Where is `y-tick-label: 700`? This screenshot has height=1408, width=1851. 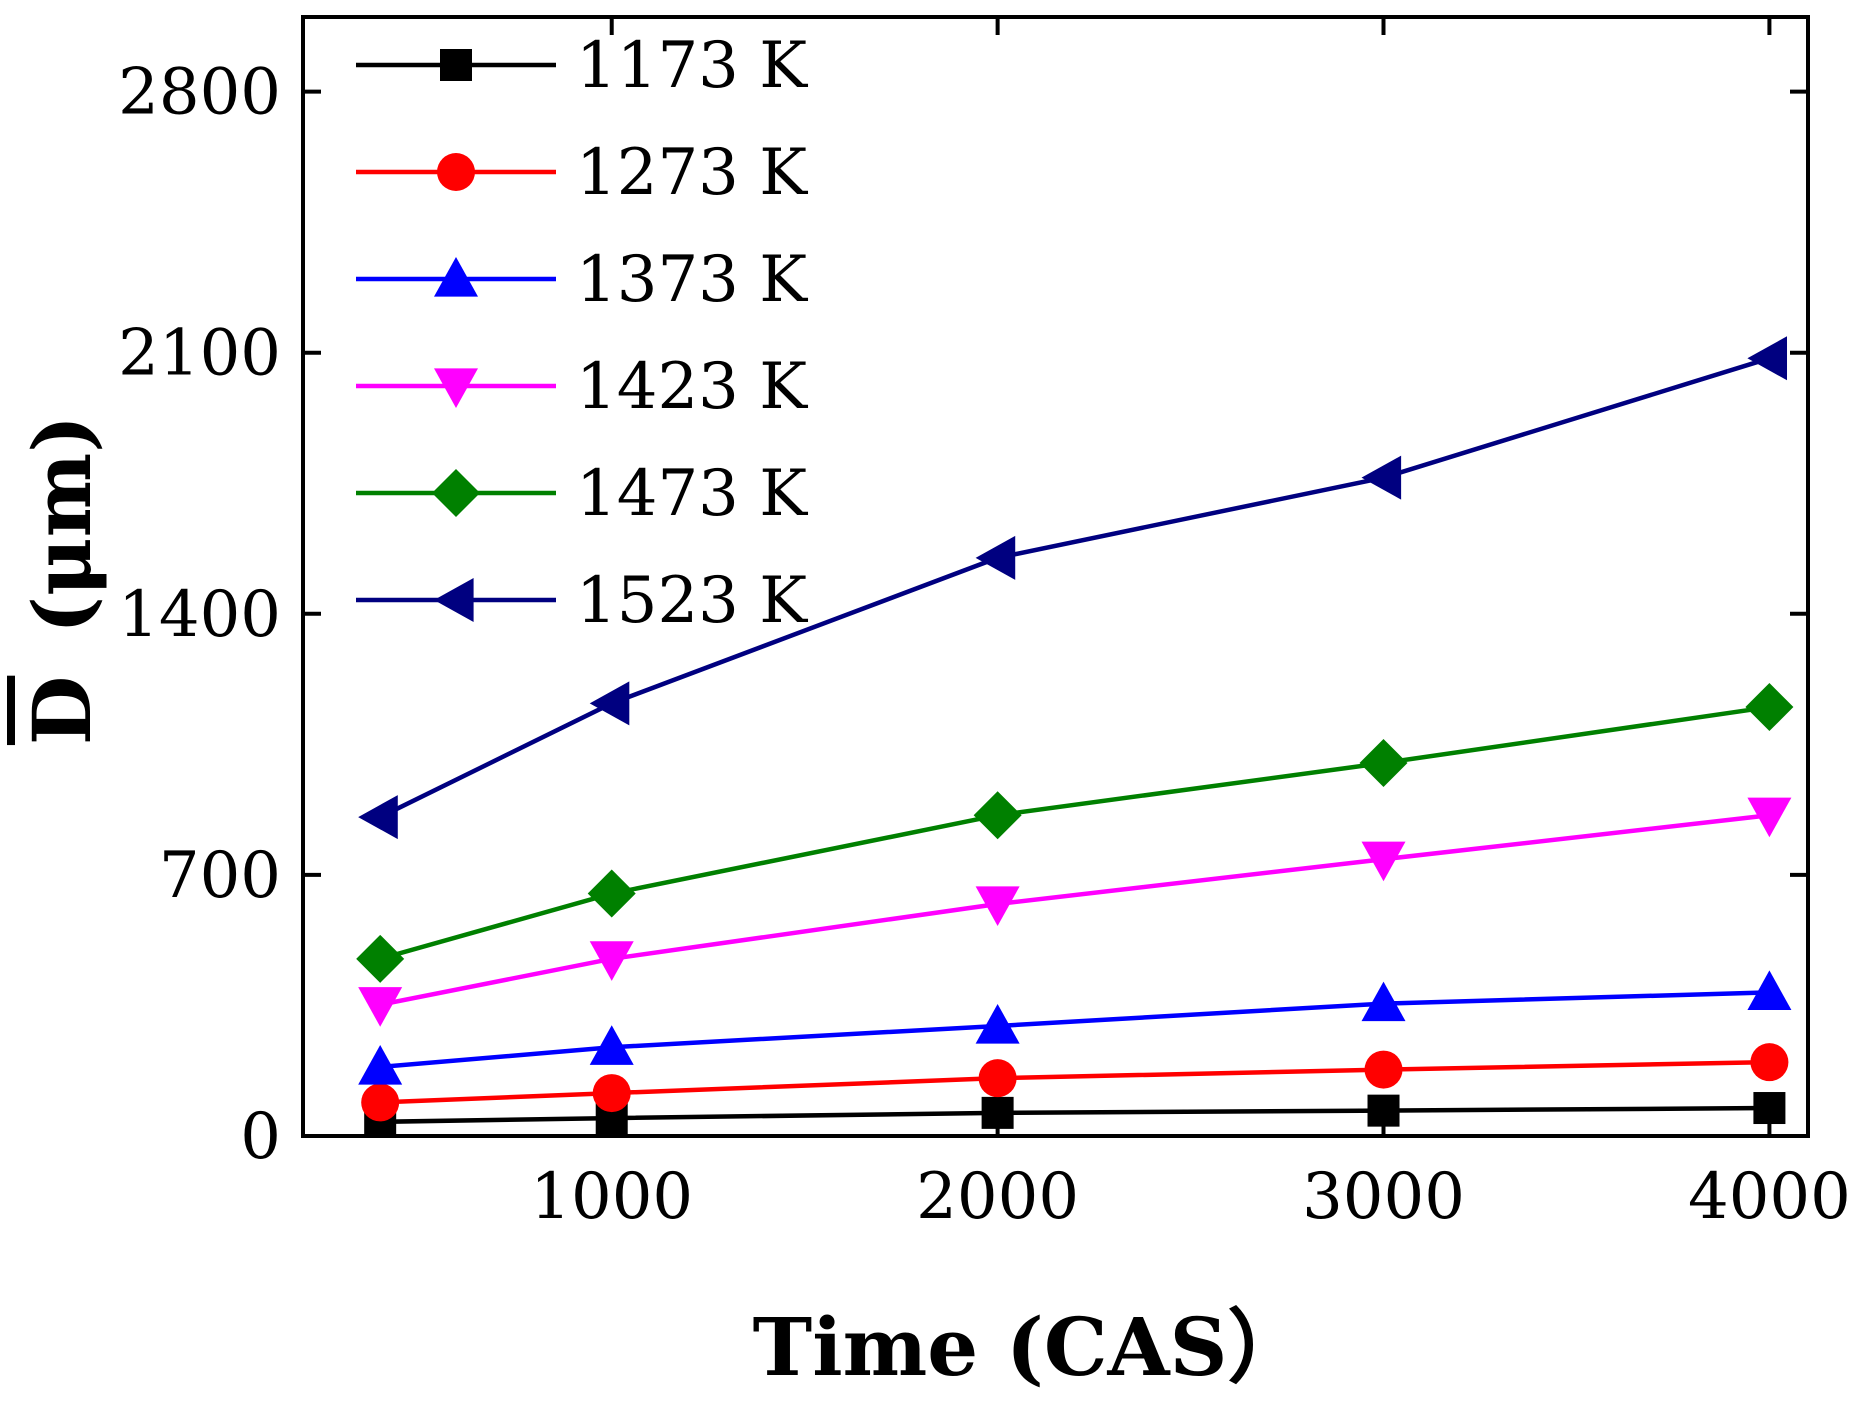
y-tick-label: 700 is located at coordinates (220, 876).